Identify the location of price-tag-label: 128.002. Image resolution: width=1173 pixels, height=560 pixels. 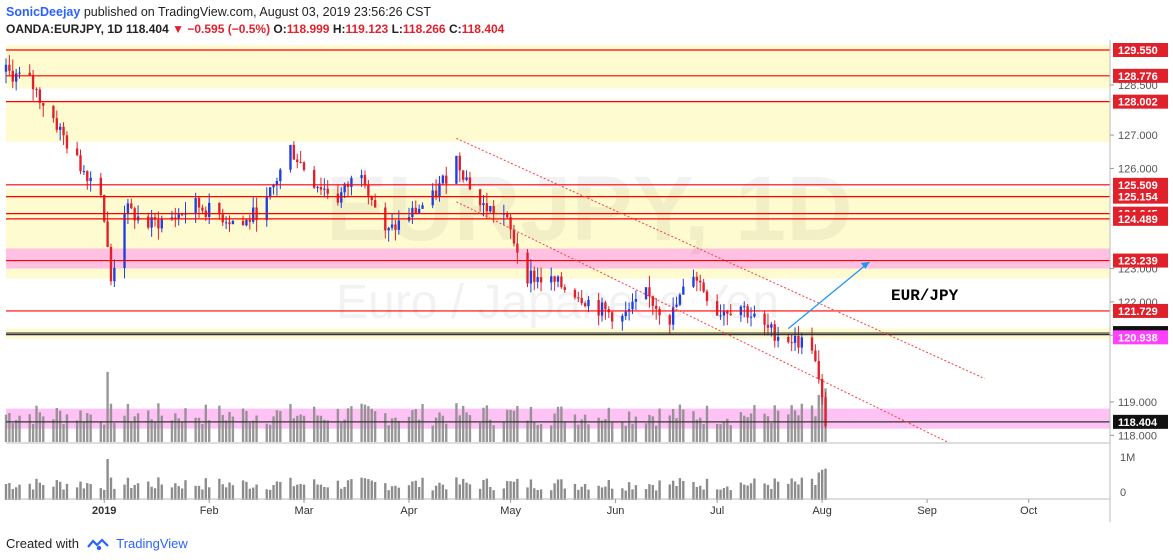
(1138, 103).